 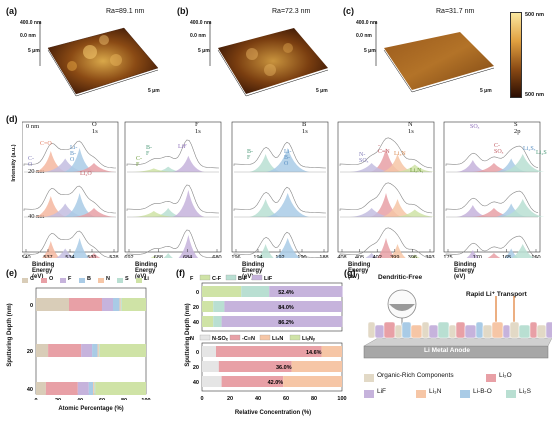 What do you see at coordinates (47, 256) in the screenshot?
I see `xps-tick: 537` at bounding box center [47, 256].